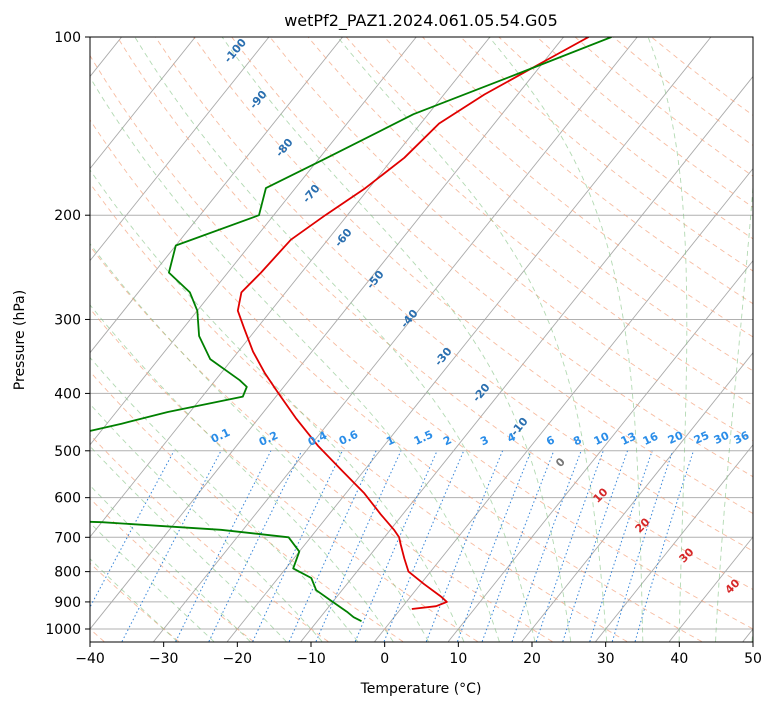  I want to click on y-tick-label: 900, so click(67, 603).